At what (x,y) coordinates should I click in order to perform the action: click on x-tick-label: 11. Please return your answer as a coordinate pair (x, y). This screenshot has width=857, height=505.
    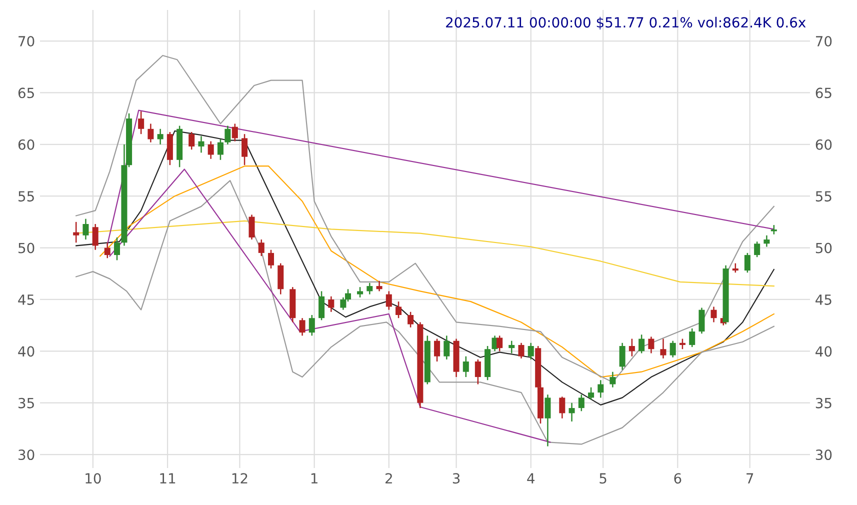
    Looking at the image, I should click on (168, 478).